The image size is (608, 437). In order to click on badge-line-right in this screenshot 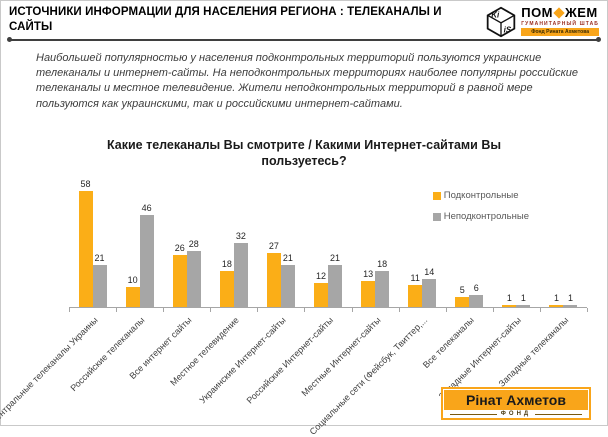, I will do `click(558, 414)`.